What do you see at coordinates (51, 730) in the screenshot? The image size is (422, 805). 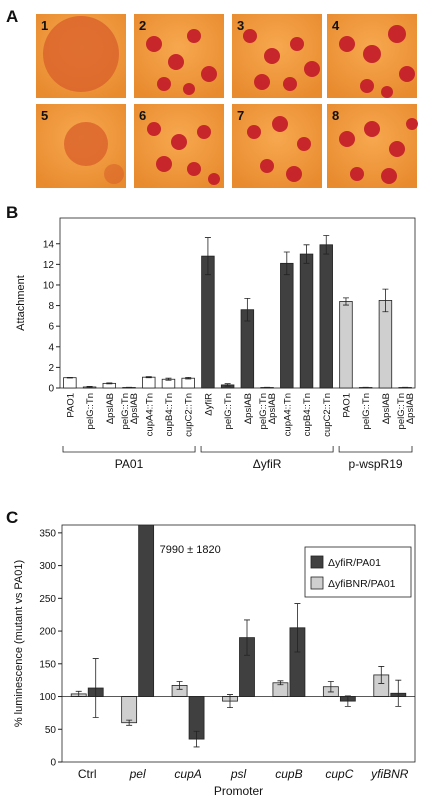 I see `y-tick-label: 50` at bounding box center [51, 730].